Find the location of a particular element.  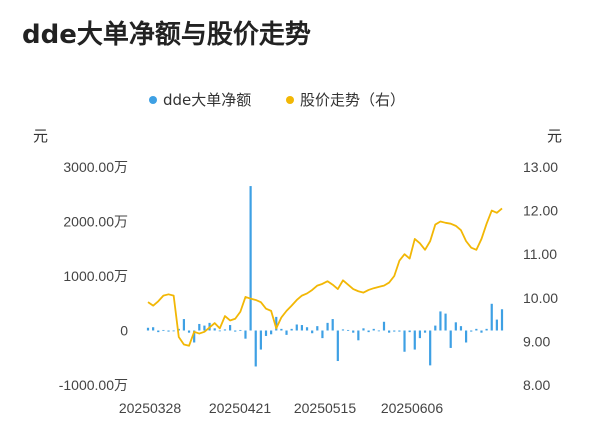

left-axis: 3000.00万 2000.00万 1000.00万 0 -1000.00万 is located at coordinates (93, 276).